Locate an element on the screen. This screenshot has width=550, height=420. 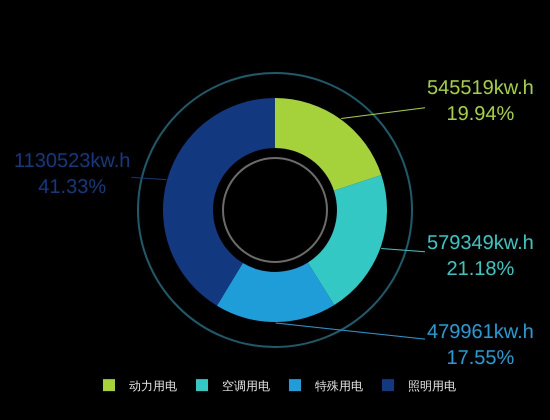
data-label: 579349kw.h 21.18% is located at coordinates (480, 256).